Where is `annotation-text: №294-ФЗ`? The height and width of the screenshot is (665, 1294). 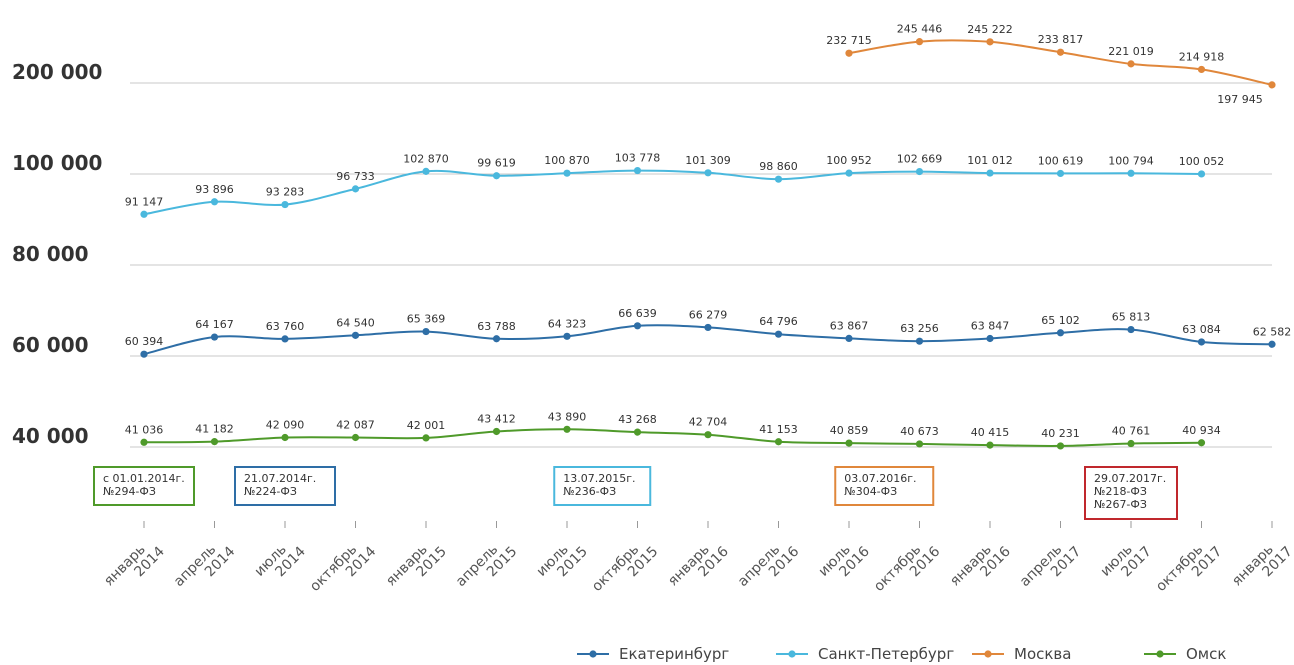
annotation-text: №294-ФЗ is located at coordinates (129, 491).